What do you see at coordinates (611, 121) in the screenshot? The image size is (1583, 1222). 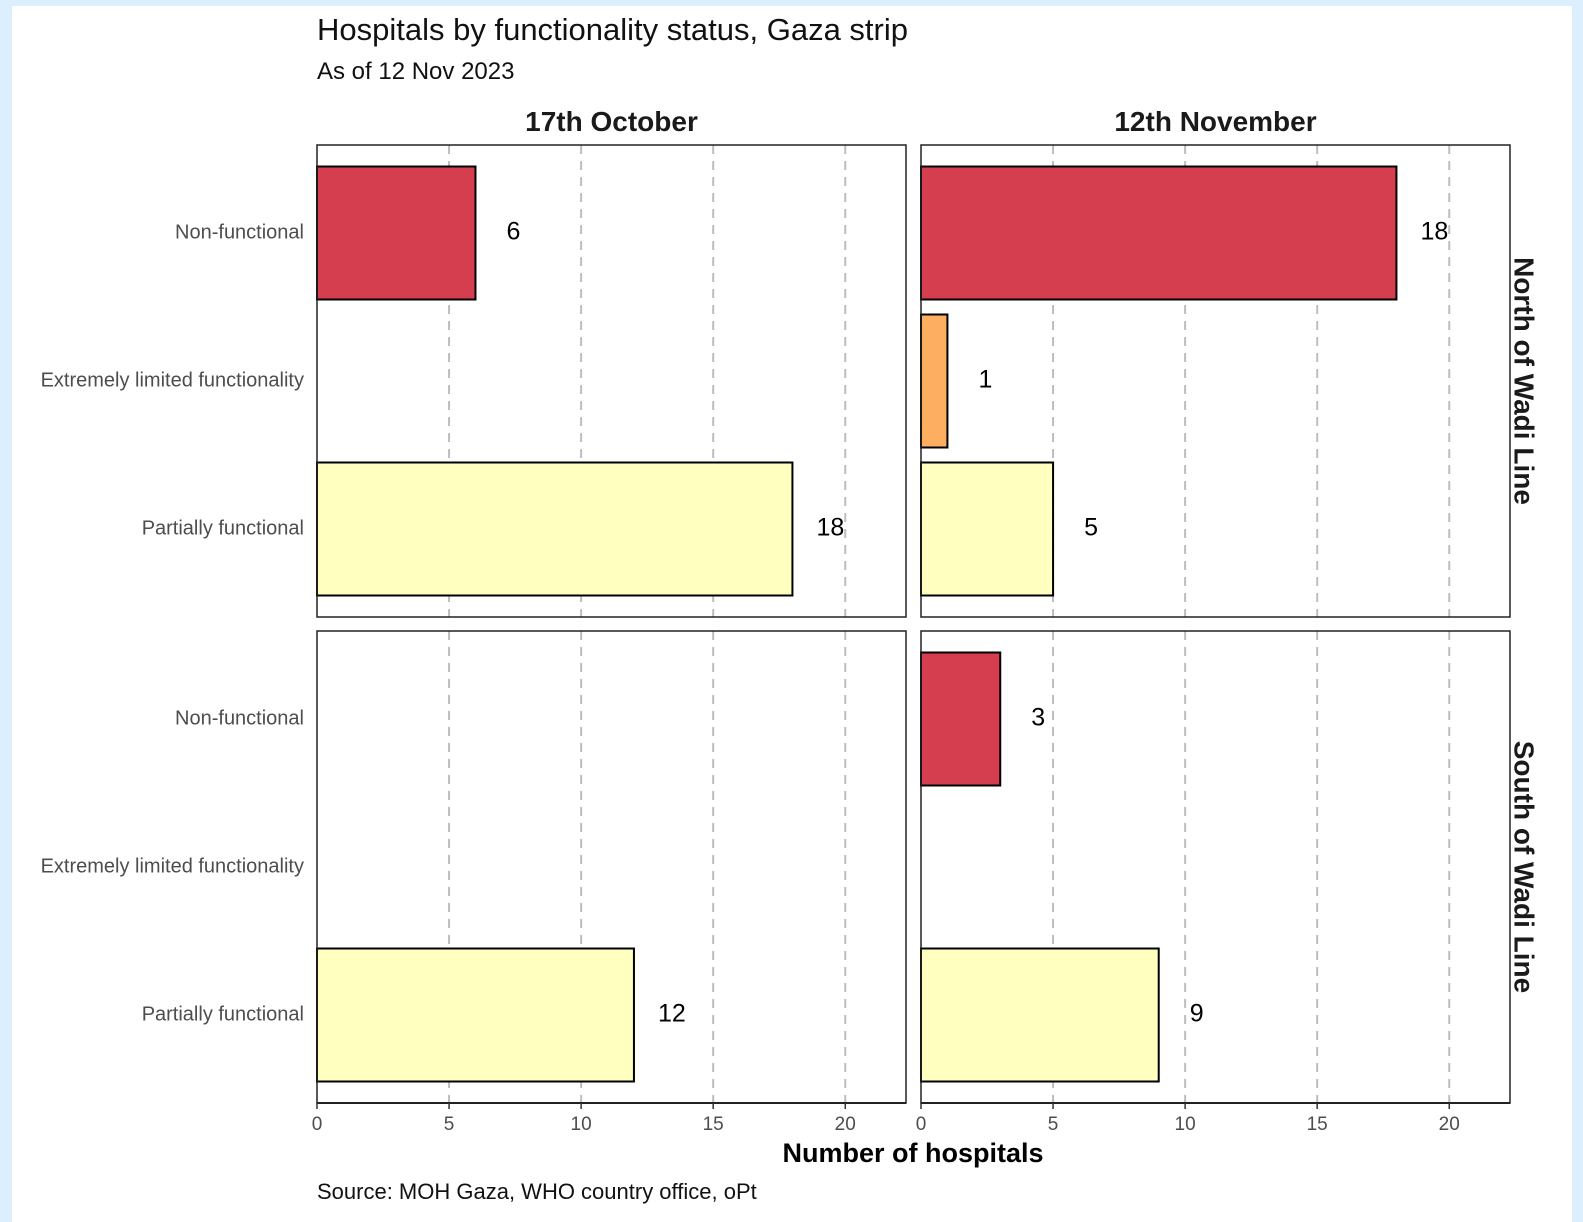 I see `column-strip-17th-october: 17th October` at bounding box center [611, 121].